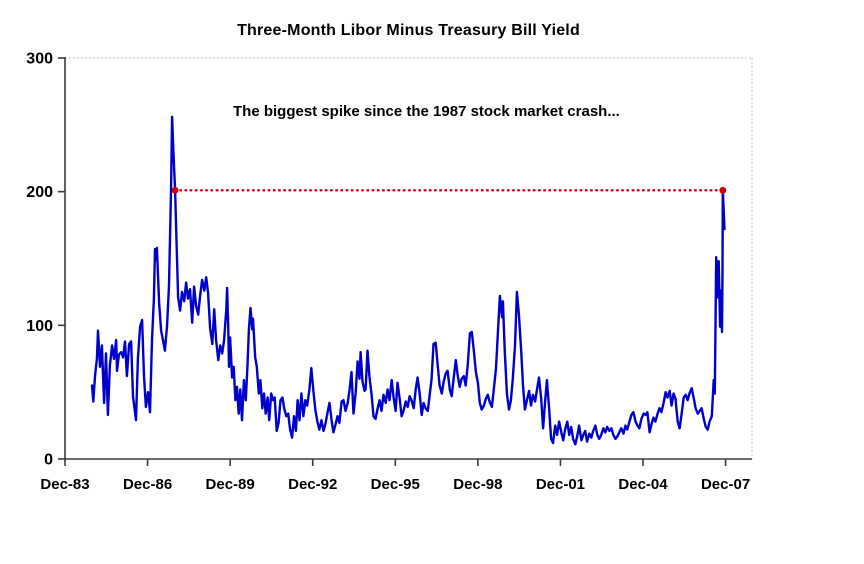 The height and width of the screenshot is (564, 864). I want to click on x-tick-label: Dec-83, so click(64, 484).